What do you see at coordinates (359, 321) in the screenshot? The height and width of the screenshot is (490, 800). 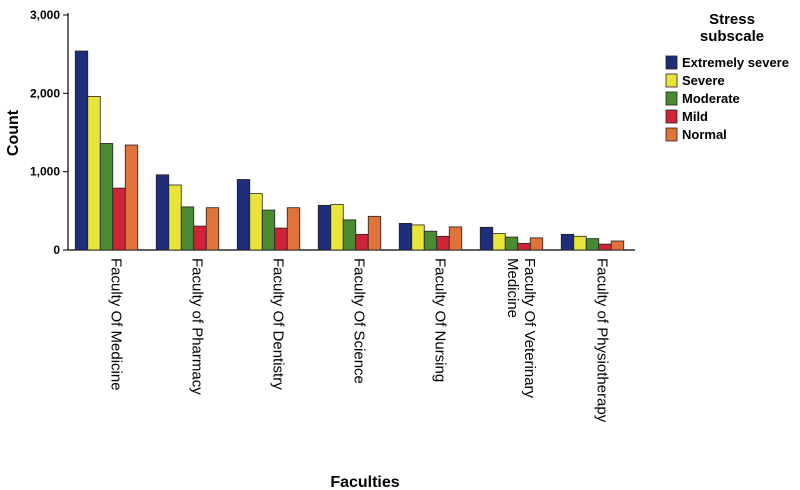 I see `x-tick-label: Faculty Of Science` at bounding box center [359, 321].